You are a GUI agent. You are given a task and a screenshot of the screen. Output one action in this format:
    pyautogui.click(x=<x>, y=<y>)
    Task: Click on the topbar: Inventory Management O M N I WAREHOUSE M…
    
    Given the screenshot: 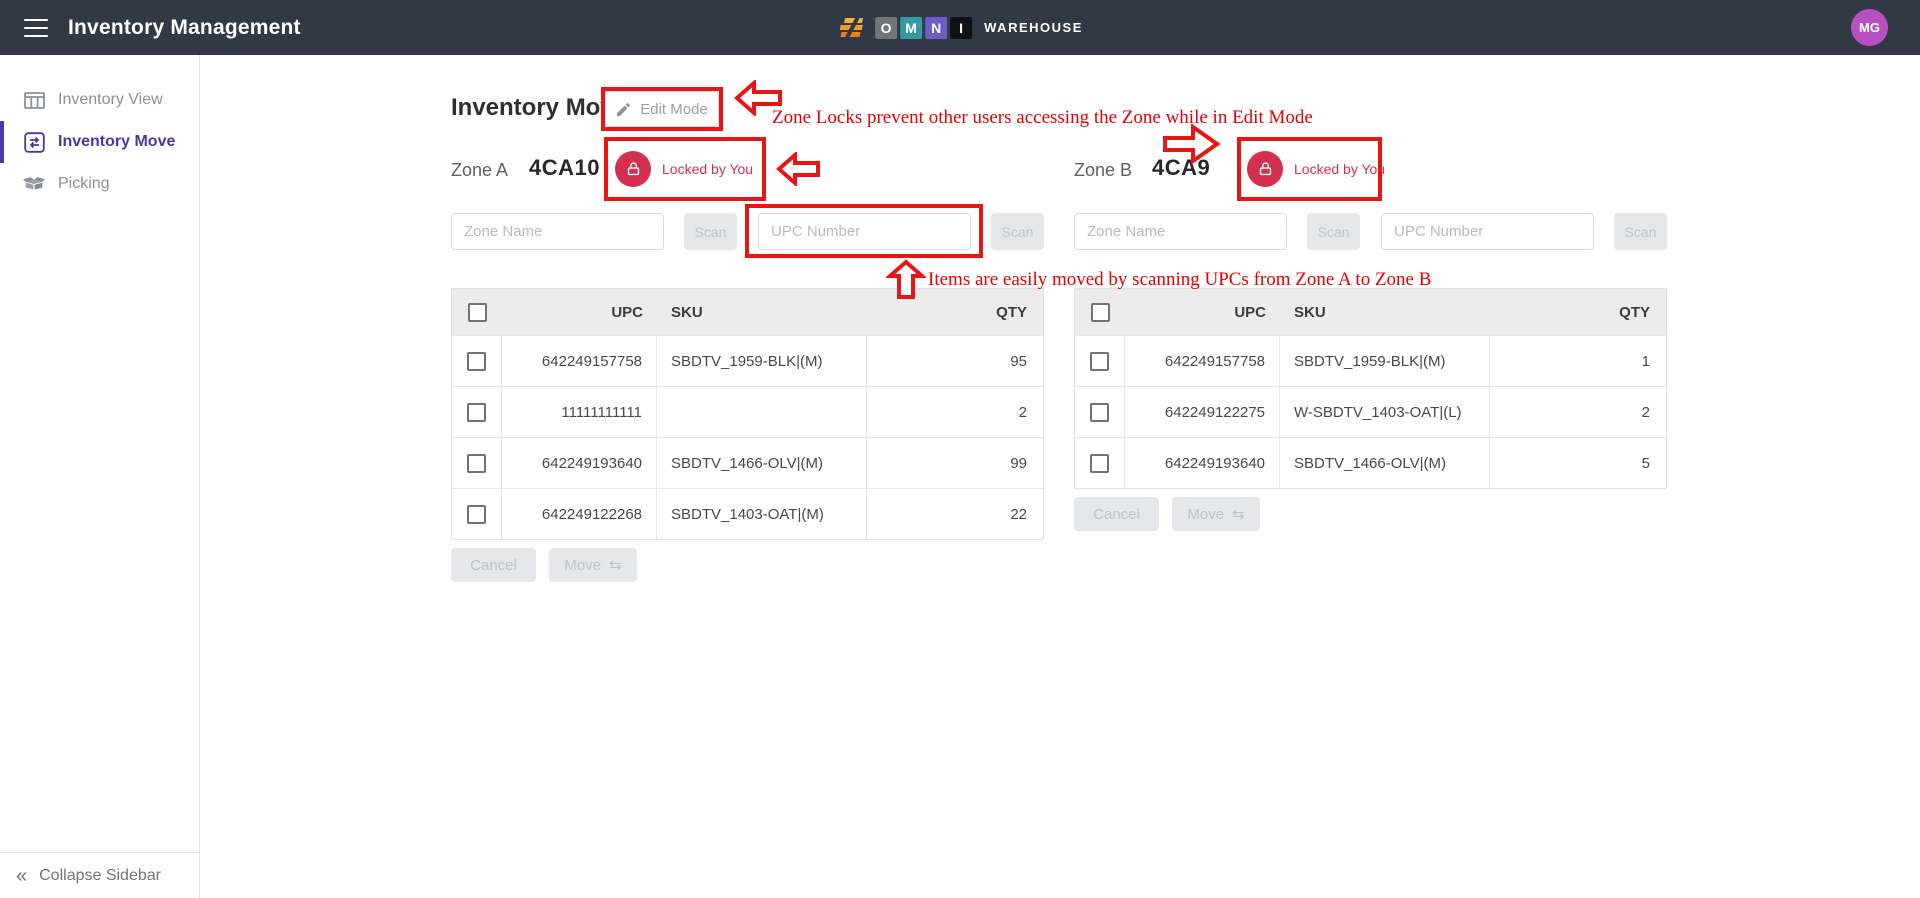 What is the action you would take?
    pyautogui.click(x=960, y=27)
    